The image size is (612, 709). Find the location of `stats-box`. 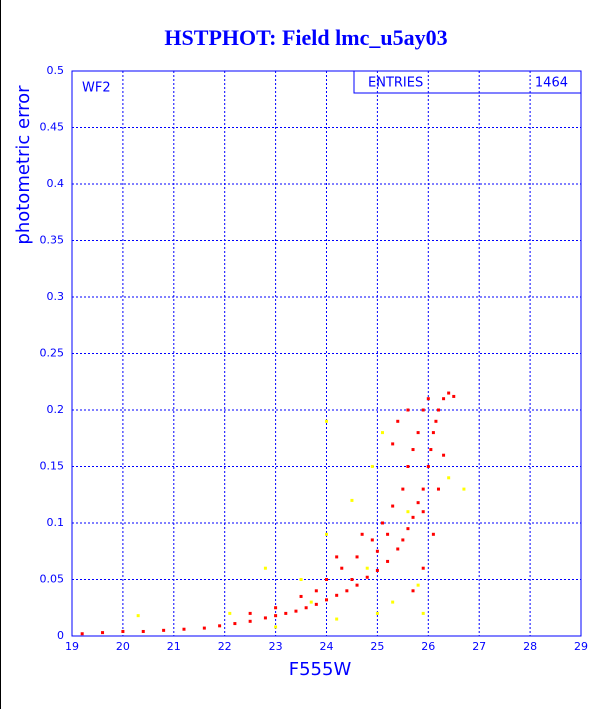

stats-box is located at coordinates (467, 82).